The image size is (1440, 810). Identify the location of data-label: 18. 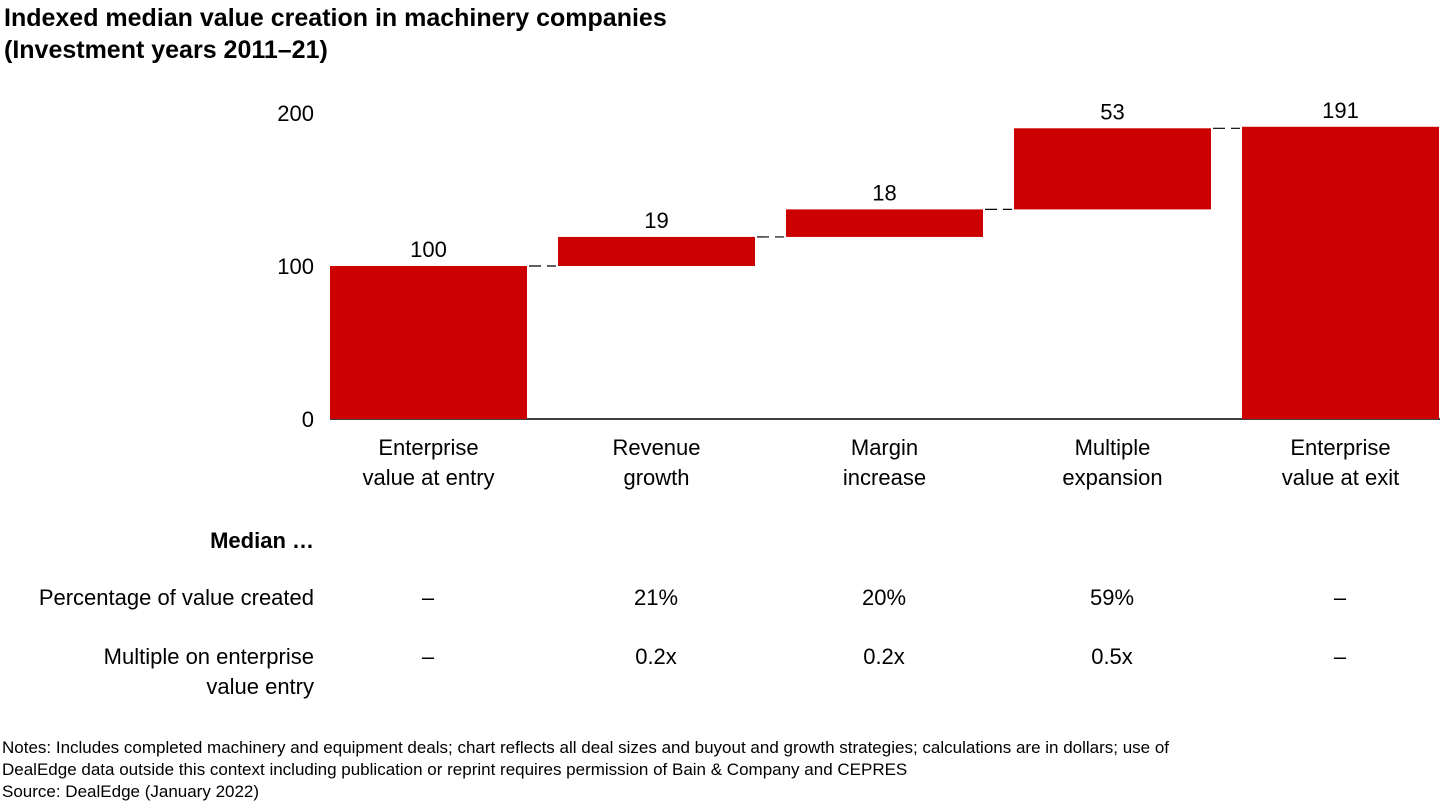
(884, 192).